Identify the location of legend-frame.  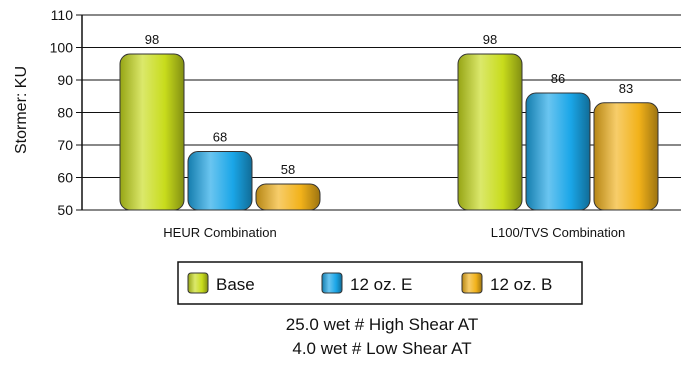
(380, 283).